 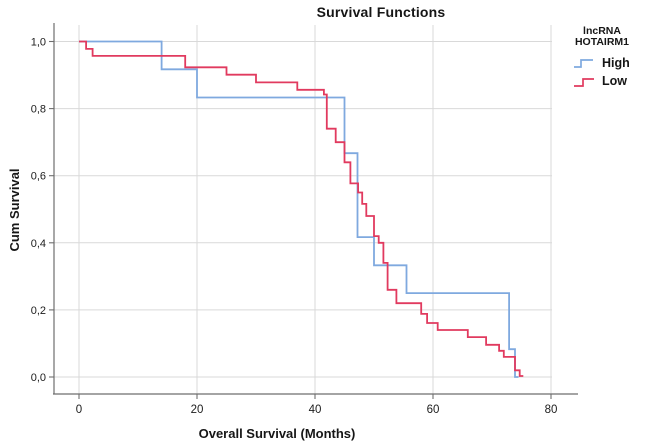 I want to click on y-tick-label: 0,6, so click(x=38, y=177).